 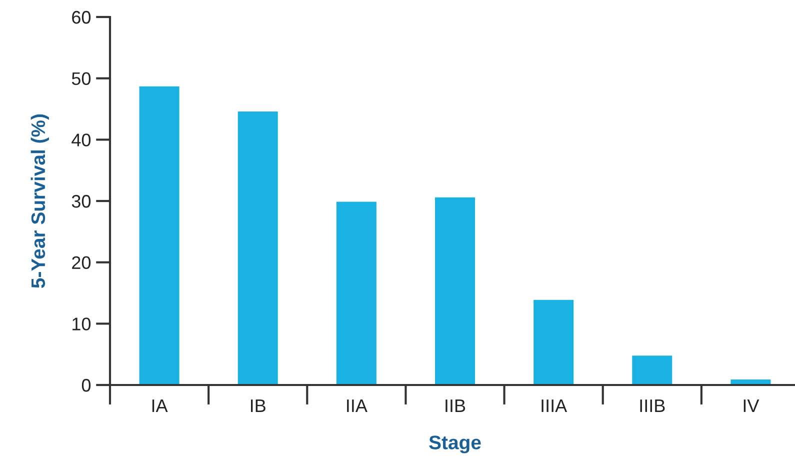 I want to click on x-tick-label: IIA, so click(x=357, y=406).